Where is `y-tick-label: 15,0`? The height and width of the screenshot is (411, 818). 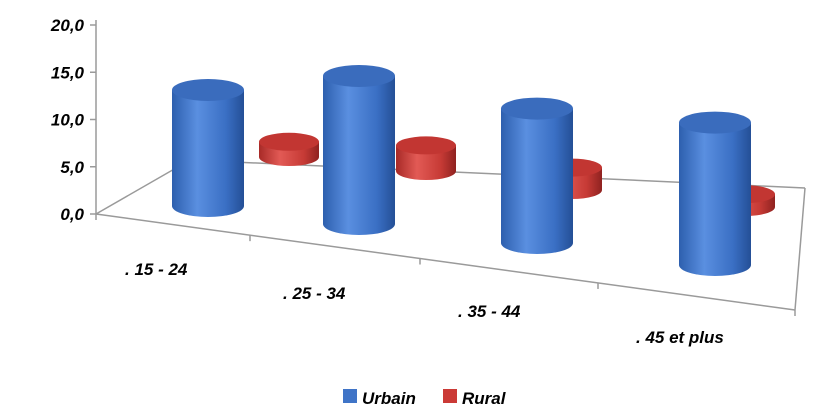 y-tick-label: 15,0 is located at coordinates (68, 72).